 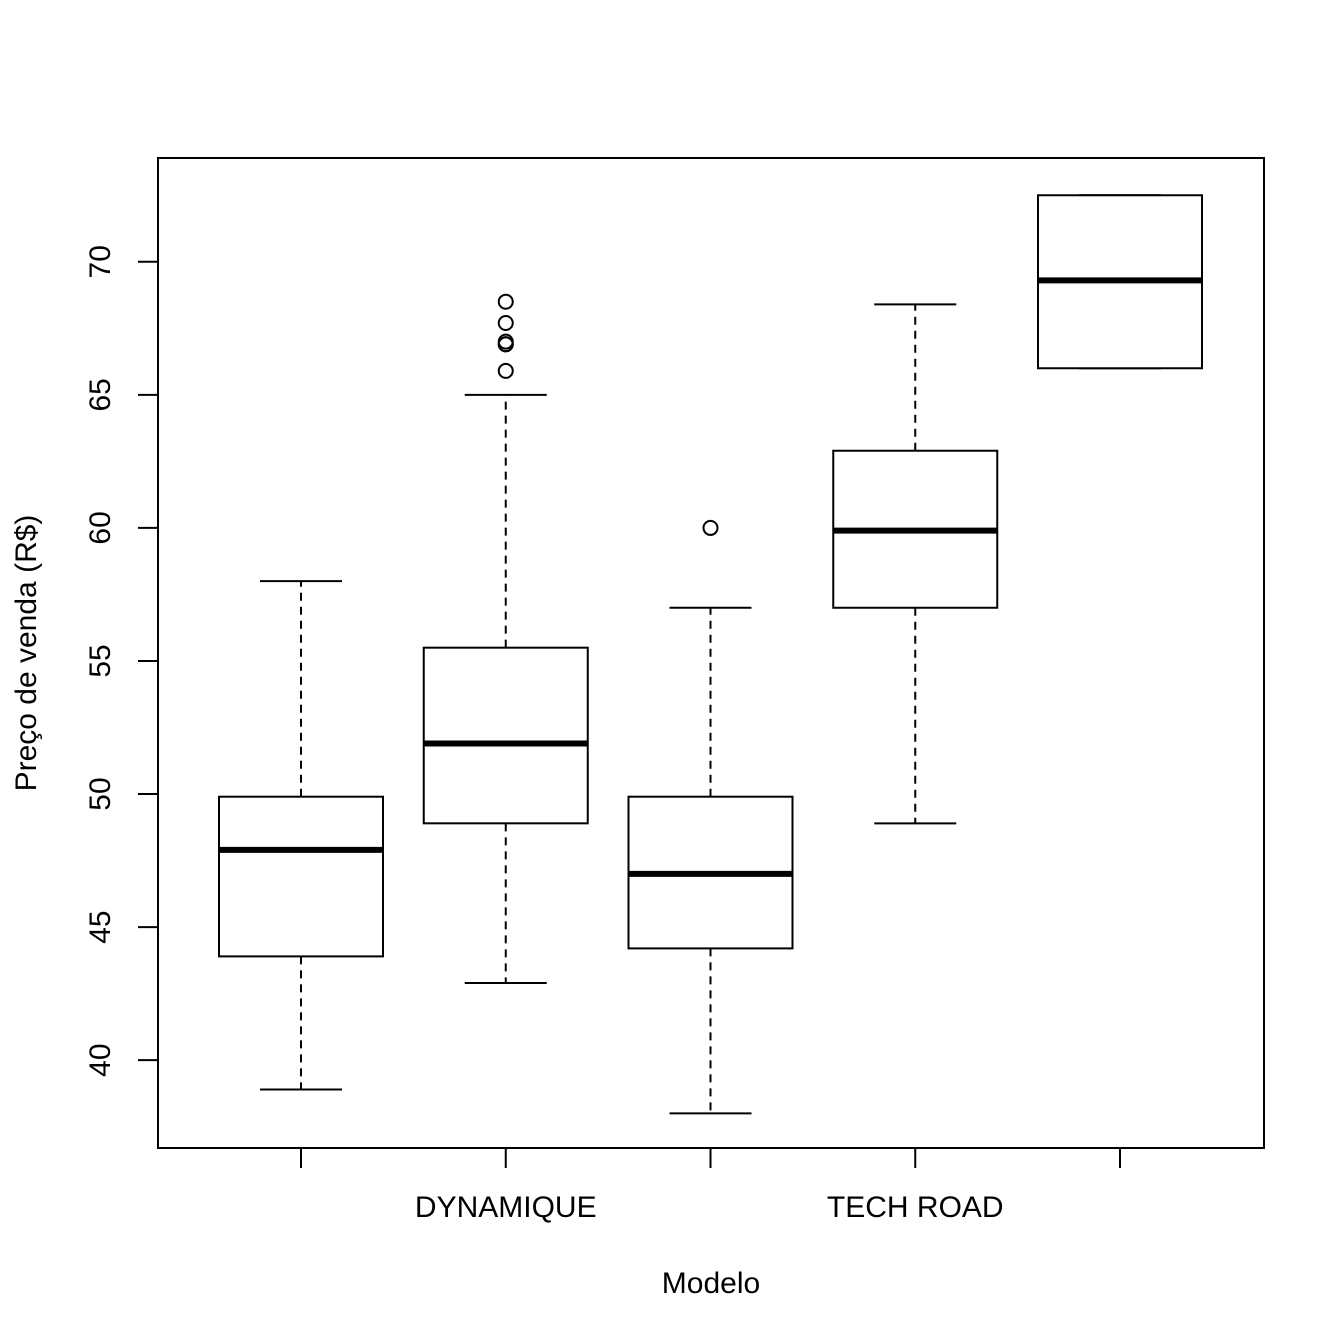 What do you see at coordinates (100, 926) in the screenshot?
I see `y-tick-label: 45` at bounding box center [100, 926].